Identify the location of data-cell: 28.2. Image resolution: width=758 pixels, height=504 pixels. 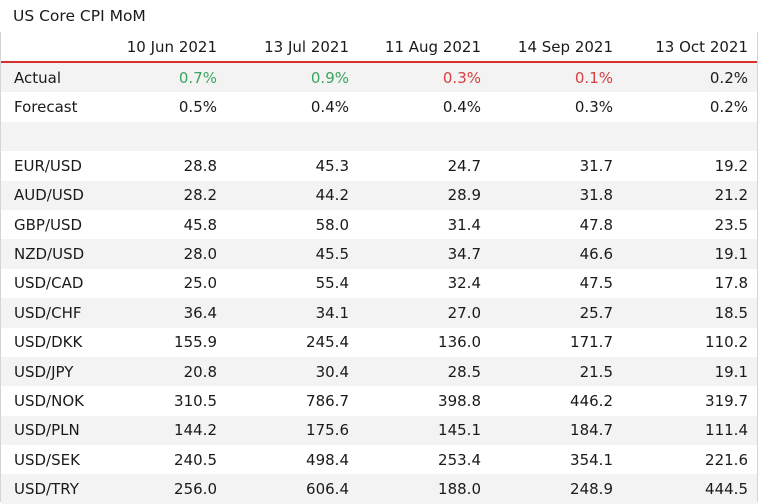
(156, 195).